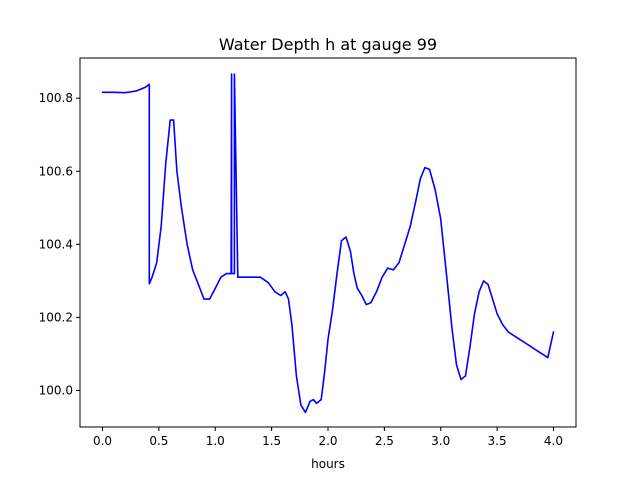 The height and width of the screenshot is (480, 640). Describe the element at coordinates (328, 44) in the screenshot. I see `chart-title: Water Depth h at gauge 99` at that location.